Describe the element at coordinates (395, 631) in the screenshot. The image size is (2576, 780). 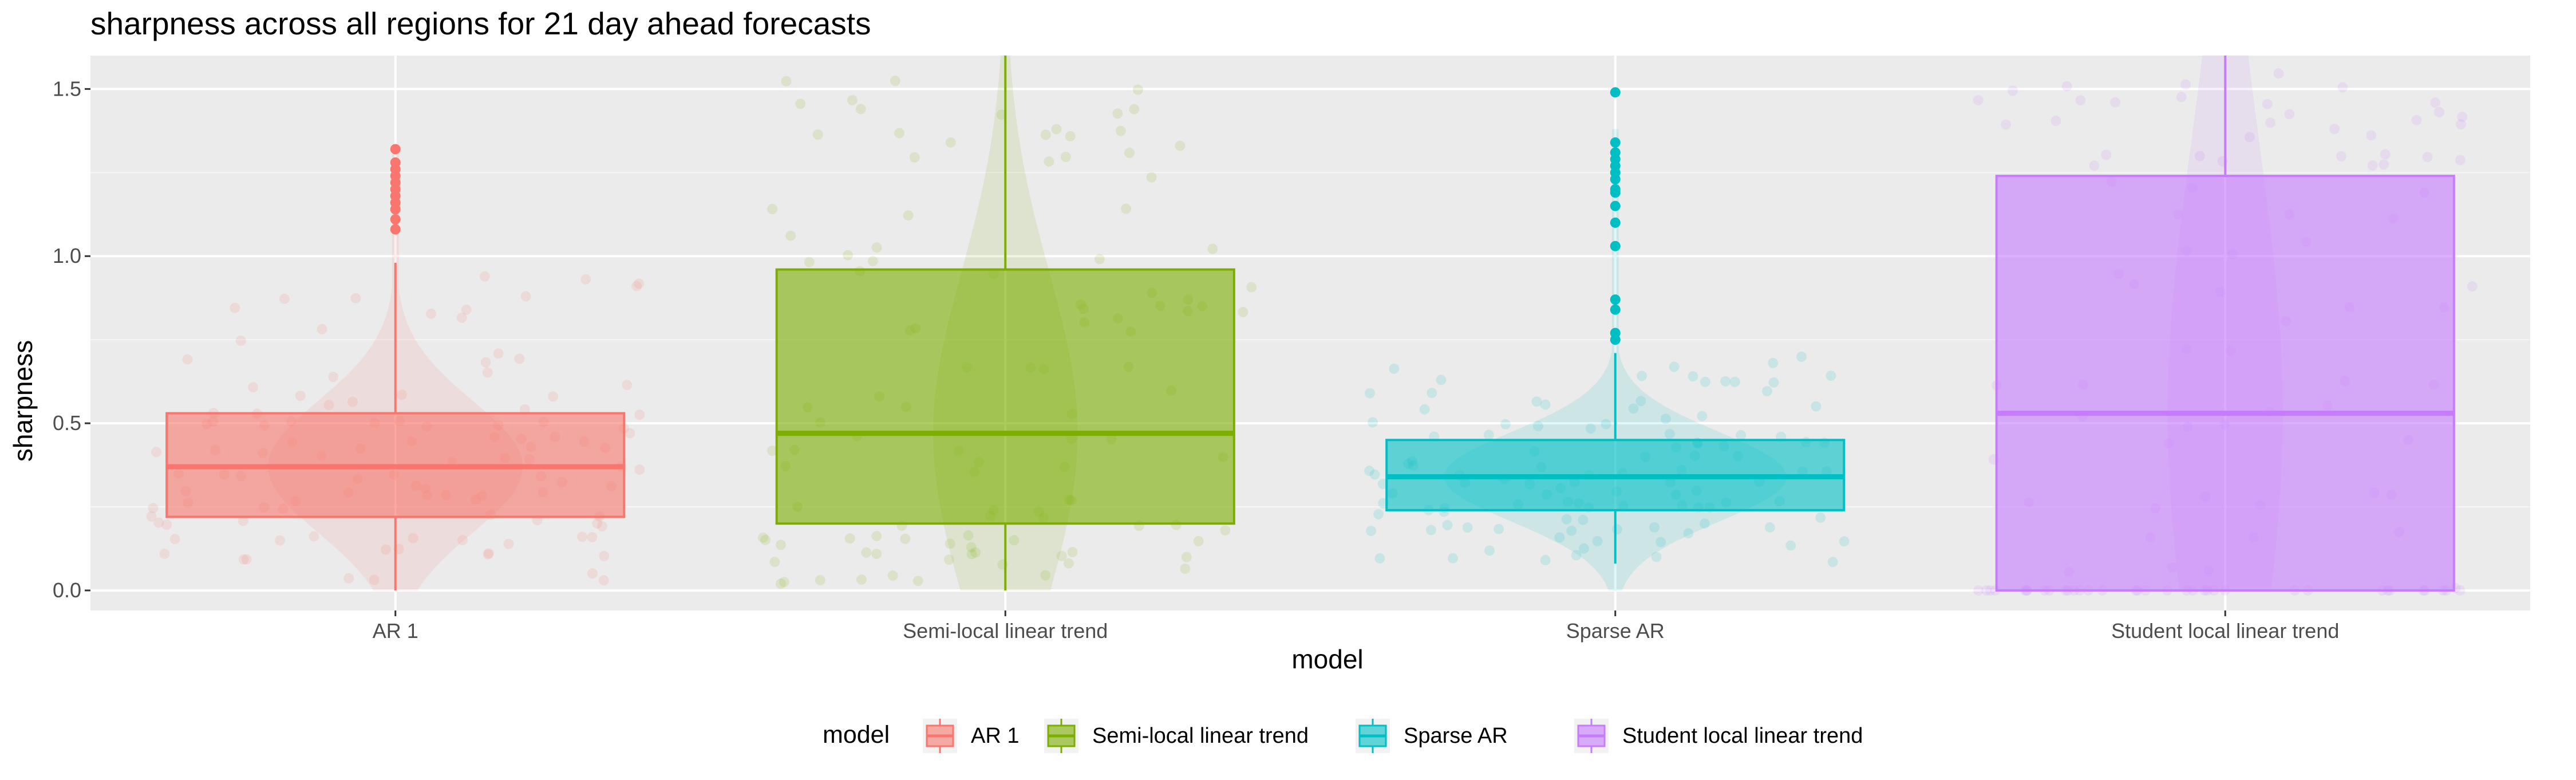
I see `x-tick-label: AR 1` at that location.